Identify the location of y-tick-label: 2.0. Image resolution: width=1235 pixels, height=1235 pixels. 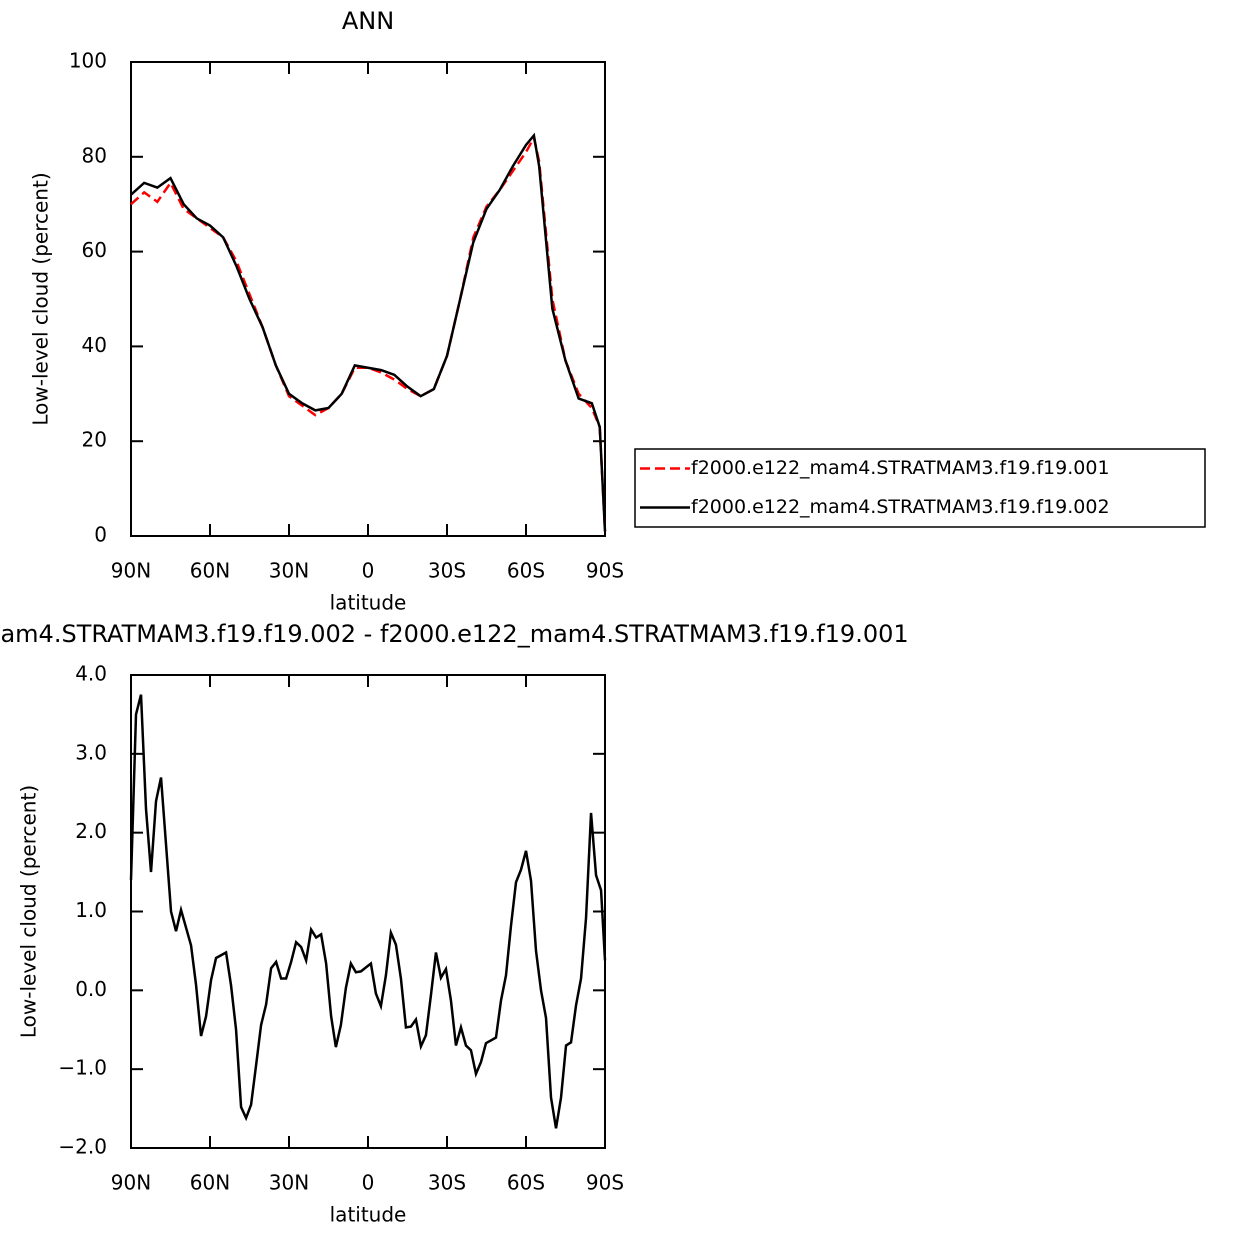
(91, 831).